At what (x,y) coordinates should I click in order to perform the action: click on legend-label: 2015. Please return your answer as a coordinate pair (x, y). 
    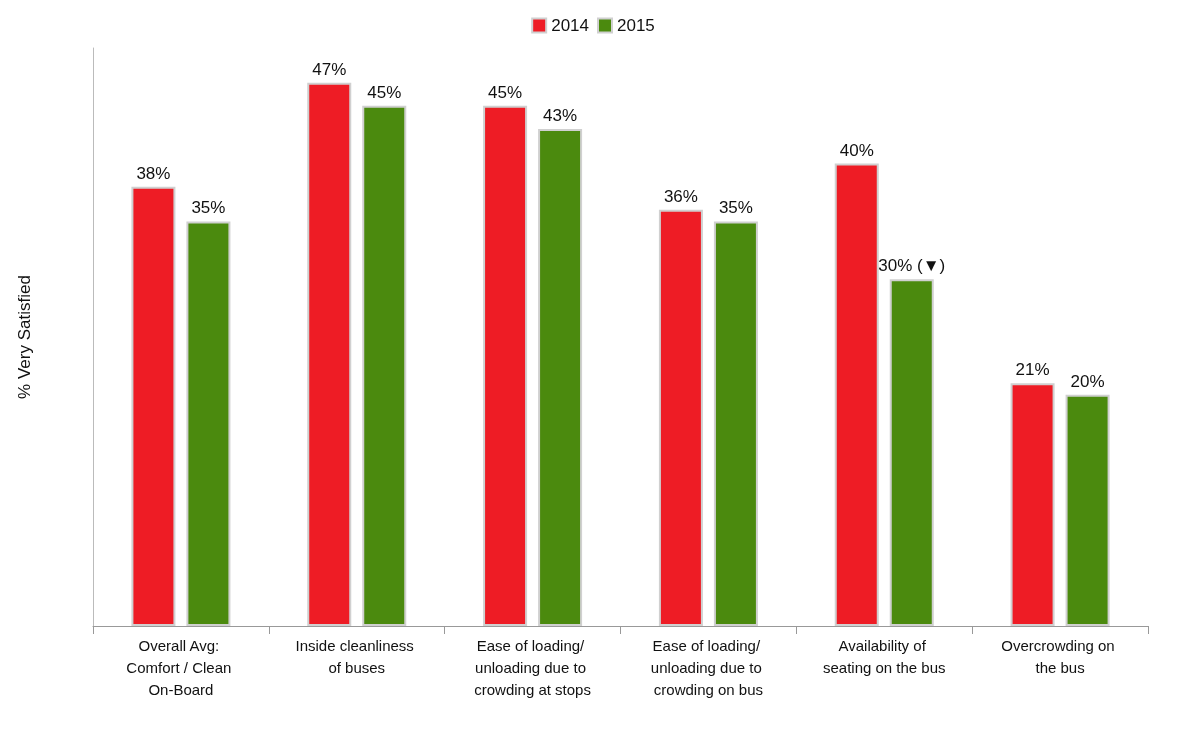
    Looking at the image, I should click on (636, 25).